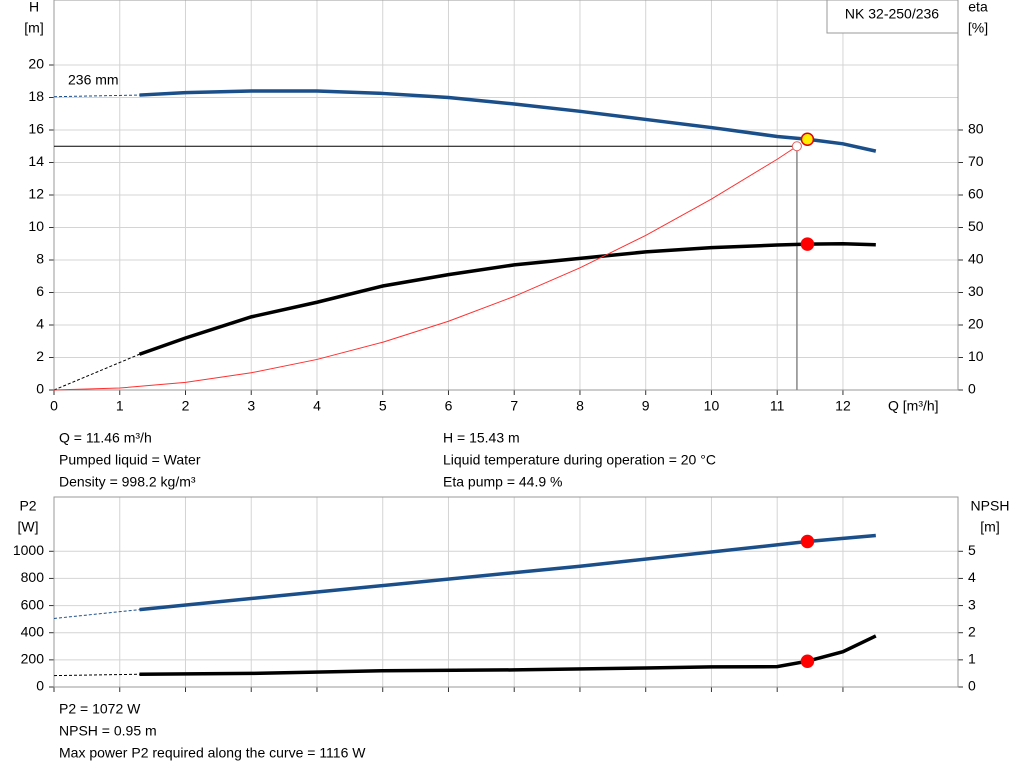  What do you see at coordinates (36, 226) in the screenshot?
I see `y-tick-label: 10` at bounding box center [36, 226].